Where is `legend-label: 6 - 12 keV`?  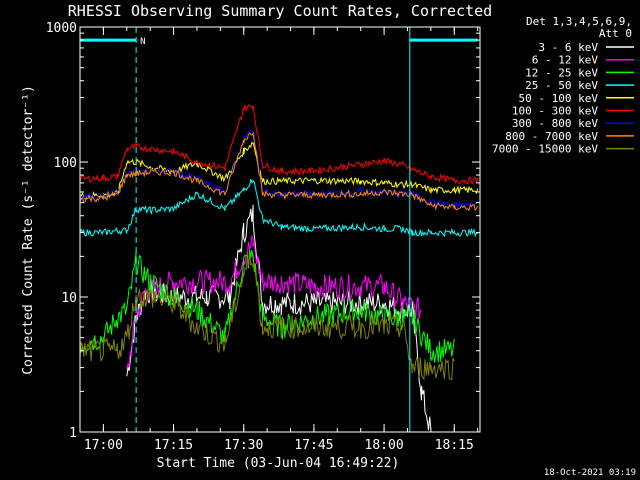 legend-label: 6 - 12 keV is located at coordinates (565, 60).